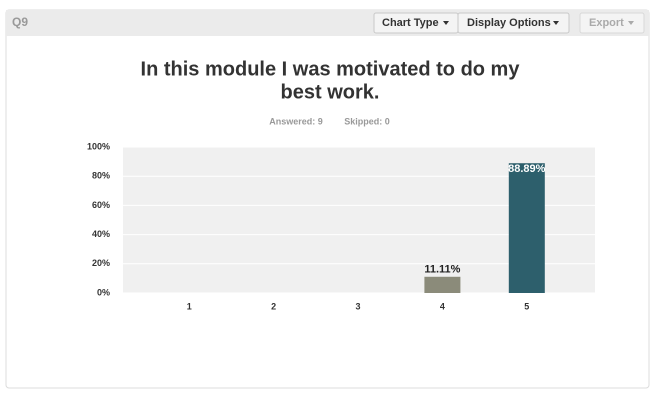 This screenshot has width=652, height=410. What do you see at coordinates (509, 23) in the screenshot?
I see `button-label: Display Options` at bounding box center [509, 23].